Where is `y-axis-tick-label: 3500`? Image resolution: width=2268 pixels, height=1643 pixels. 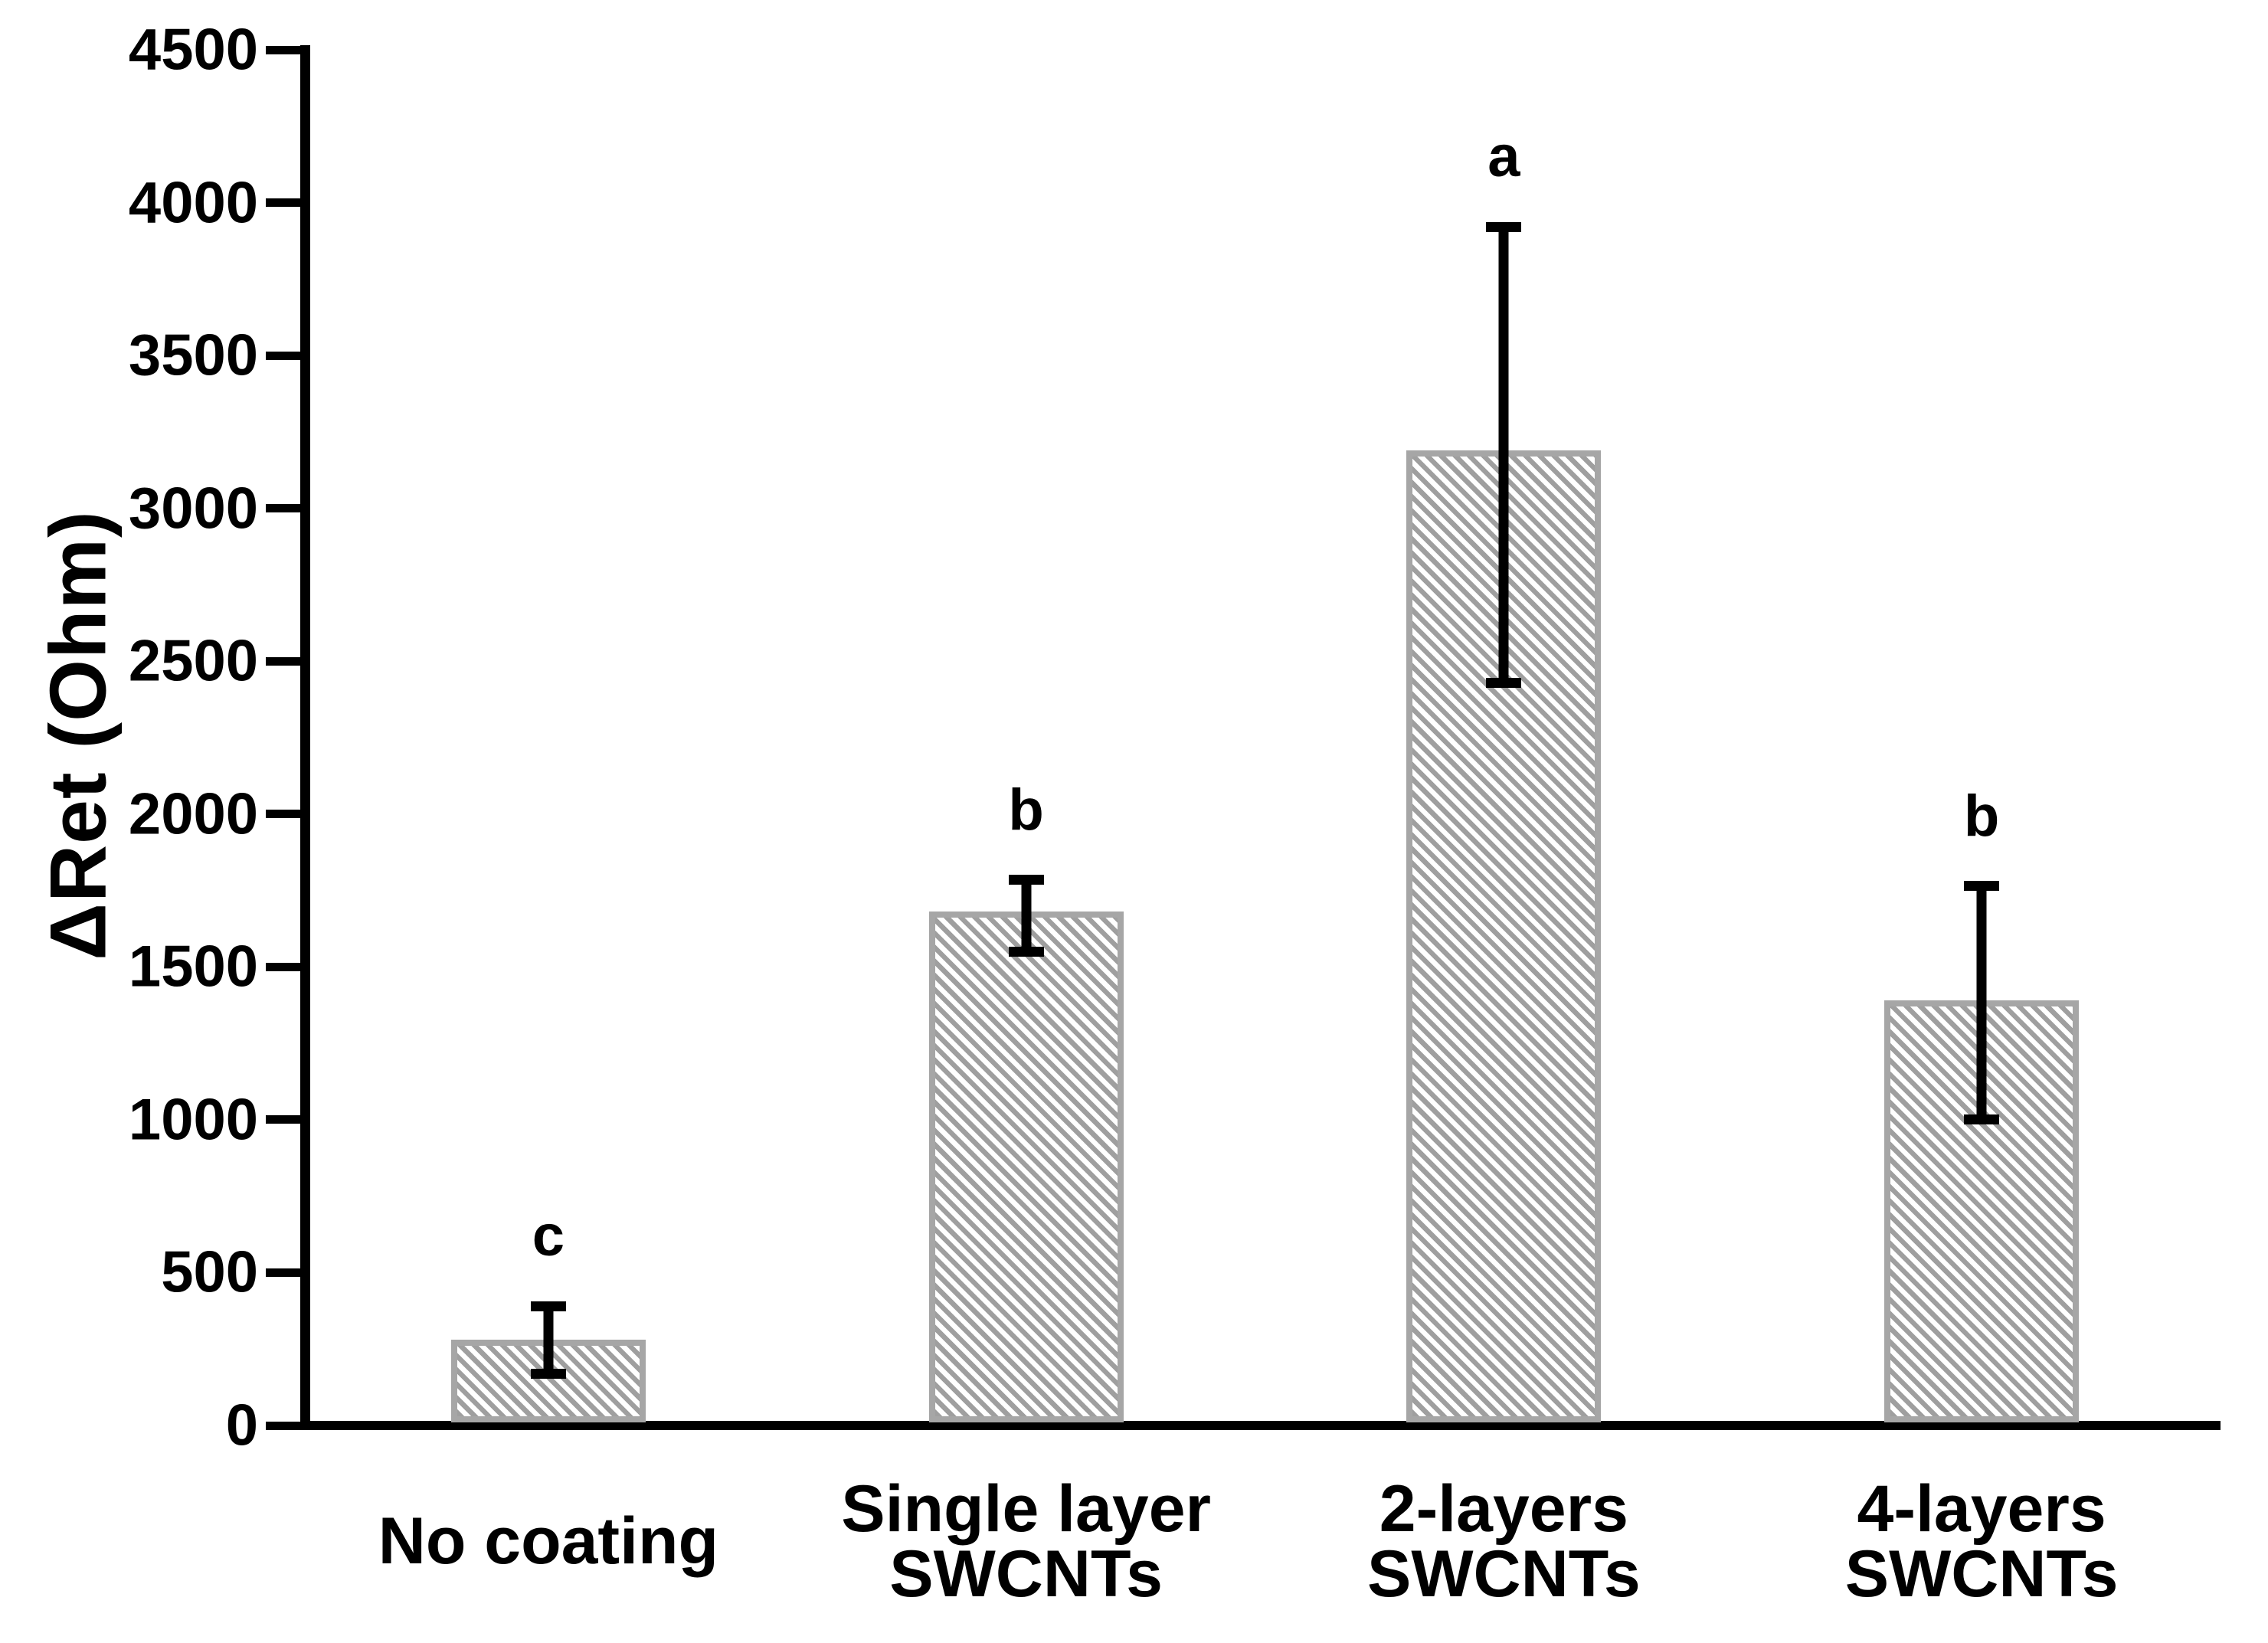 y-axis-tick-label: 3500 is located at coordinates (193, 355).